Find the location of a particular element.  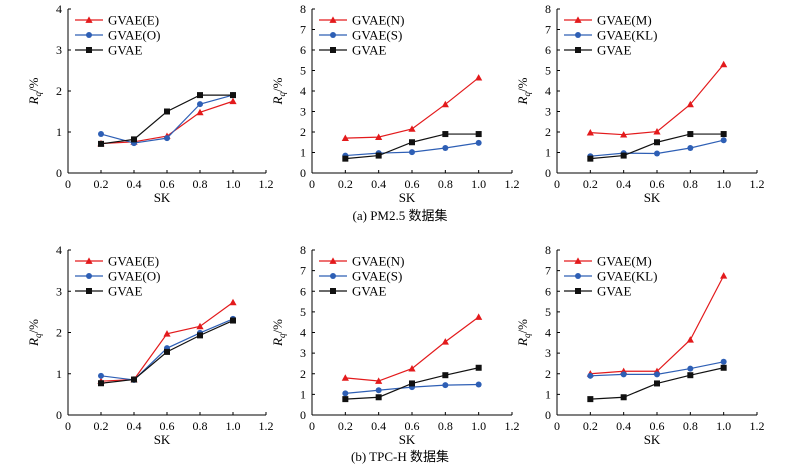

legend-label: GVAE(E) is located at coordinates (133, 261).